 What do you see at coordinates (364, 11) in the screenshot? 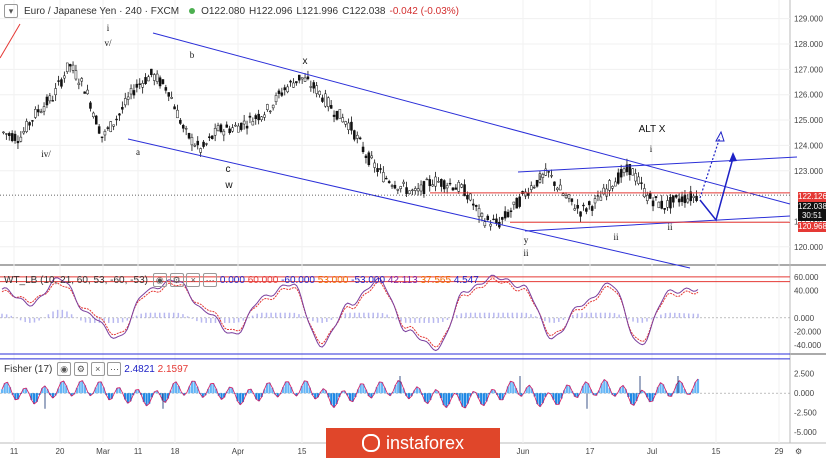
I see `close-value: C122.038` at bounding box center [364, 11].